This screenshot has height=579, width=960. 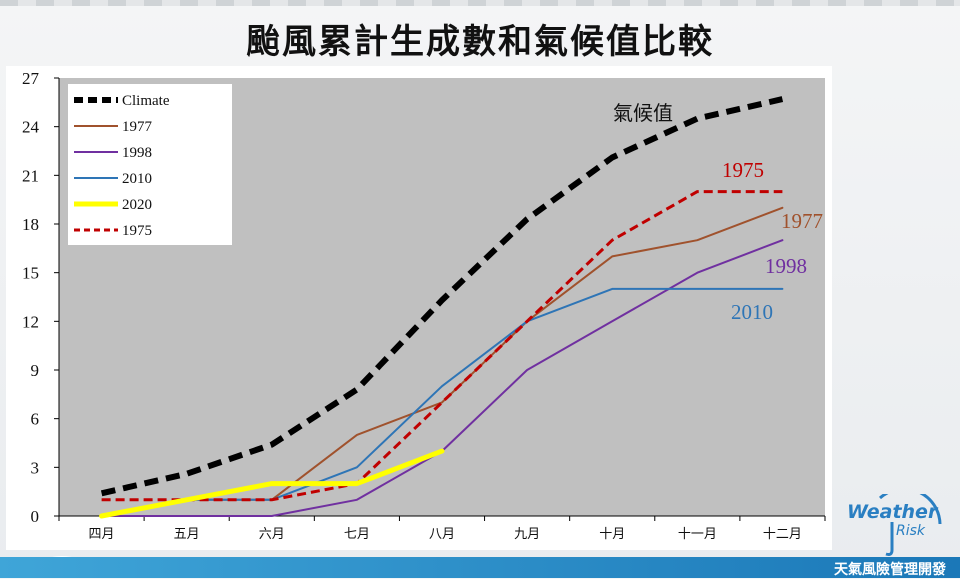 I want to click on annotation-1977: 1977, so click(x=802, y=221).